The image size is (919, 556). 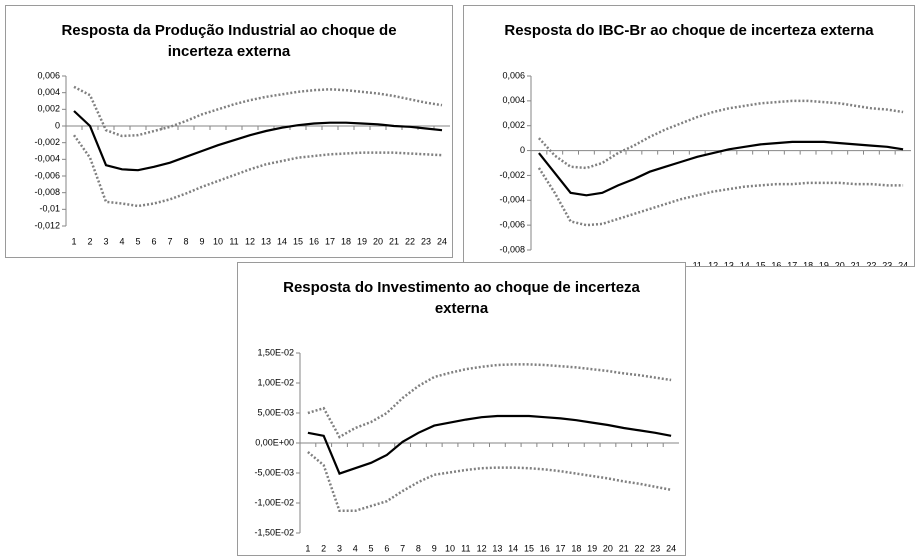 What do you see at coordinates (275, 382) in the screenshot?
I see `y-tick-label: 1,00E-02` at bounding box center [275, 382].